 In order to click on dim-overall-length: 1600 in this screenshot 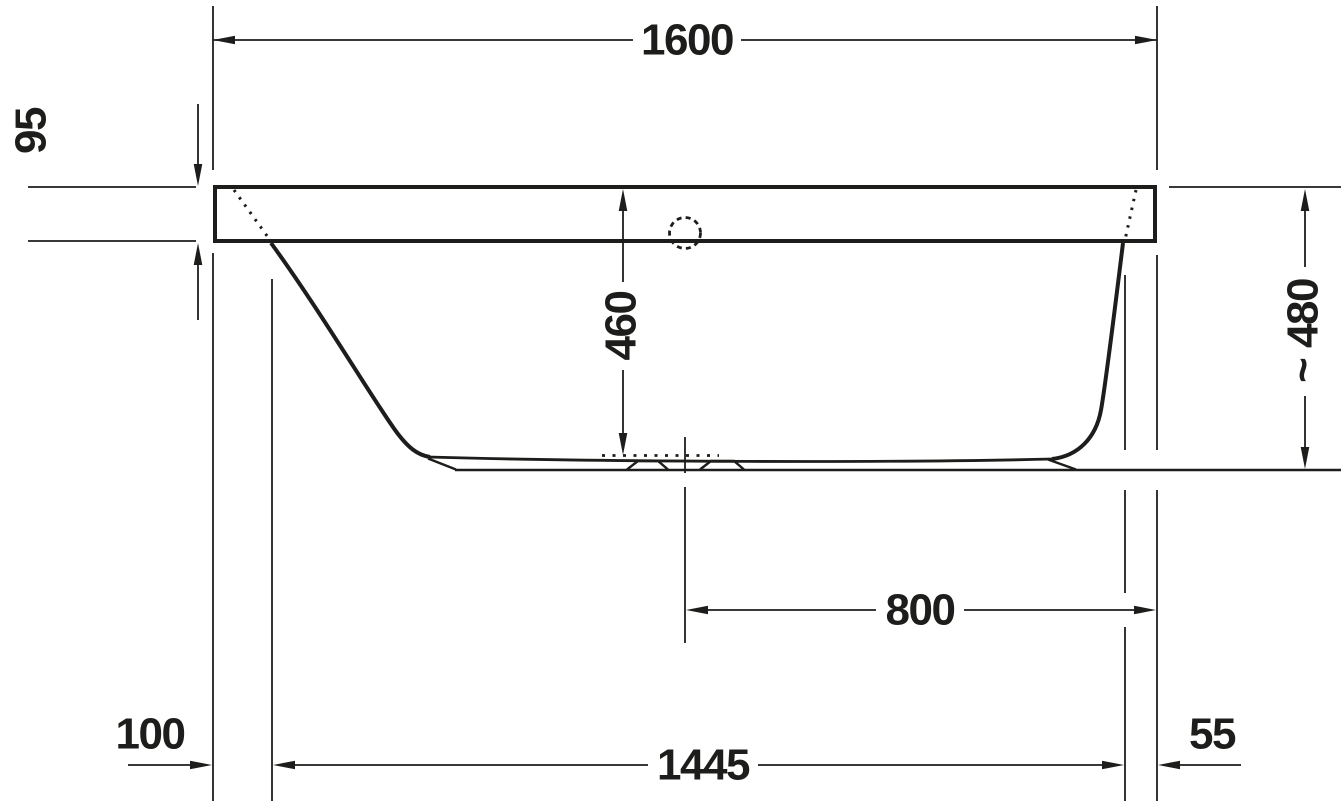, I will do `click(685, 88)`.